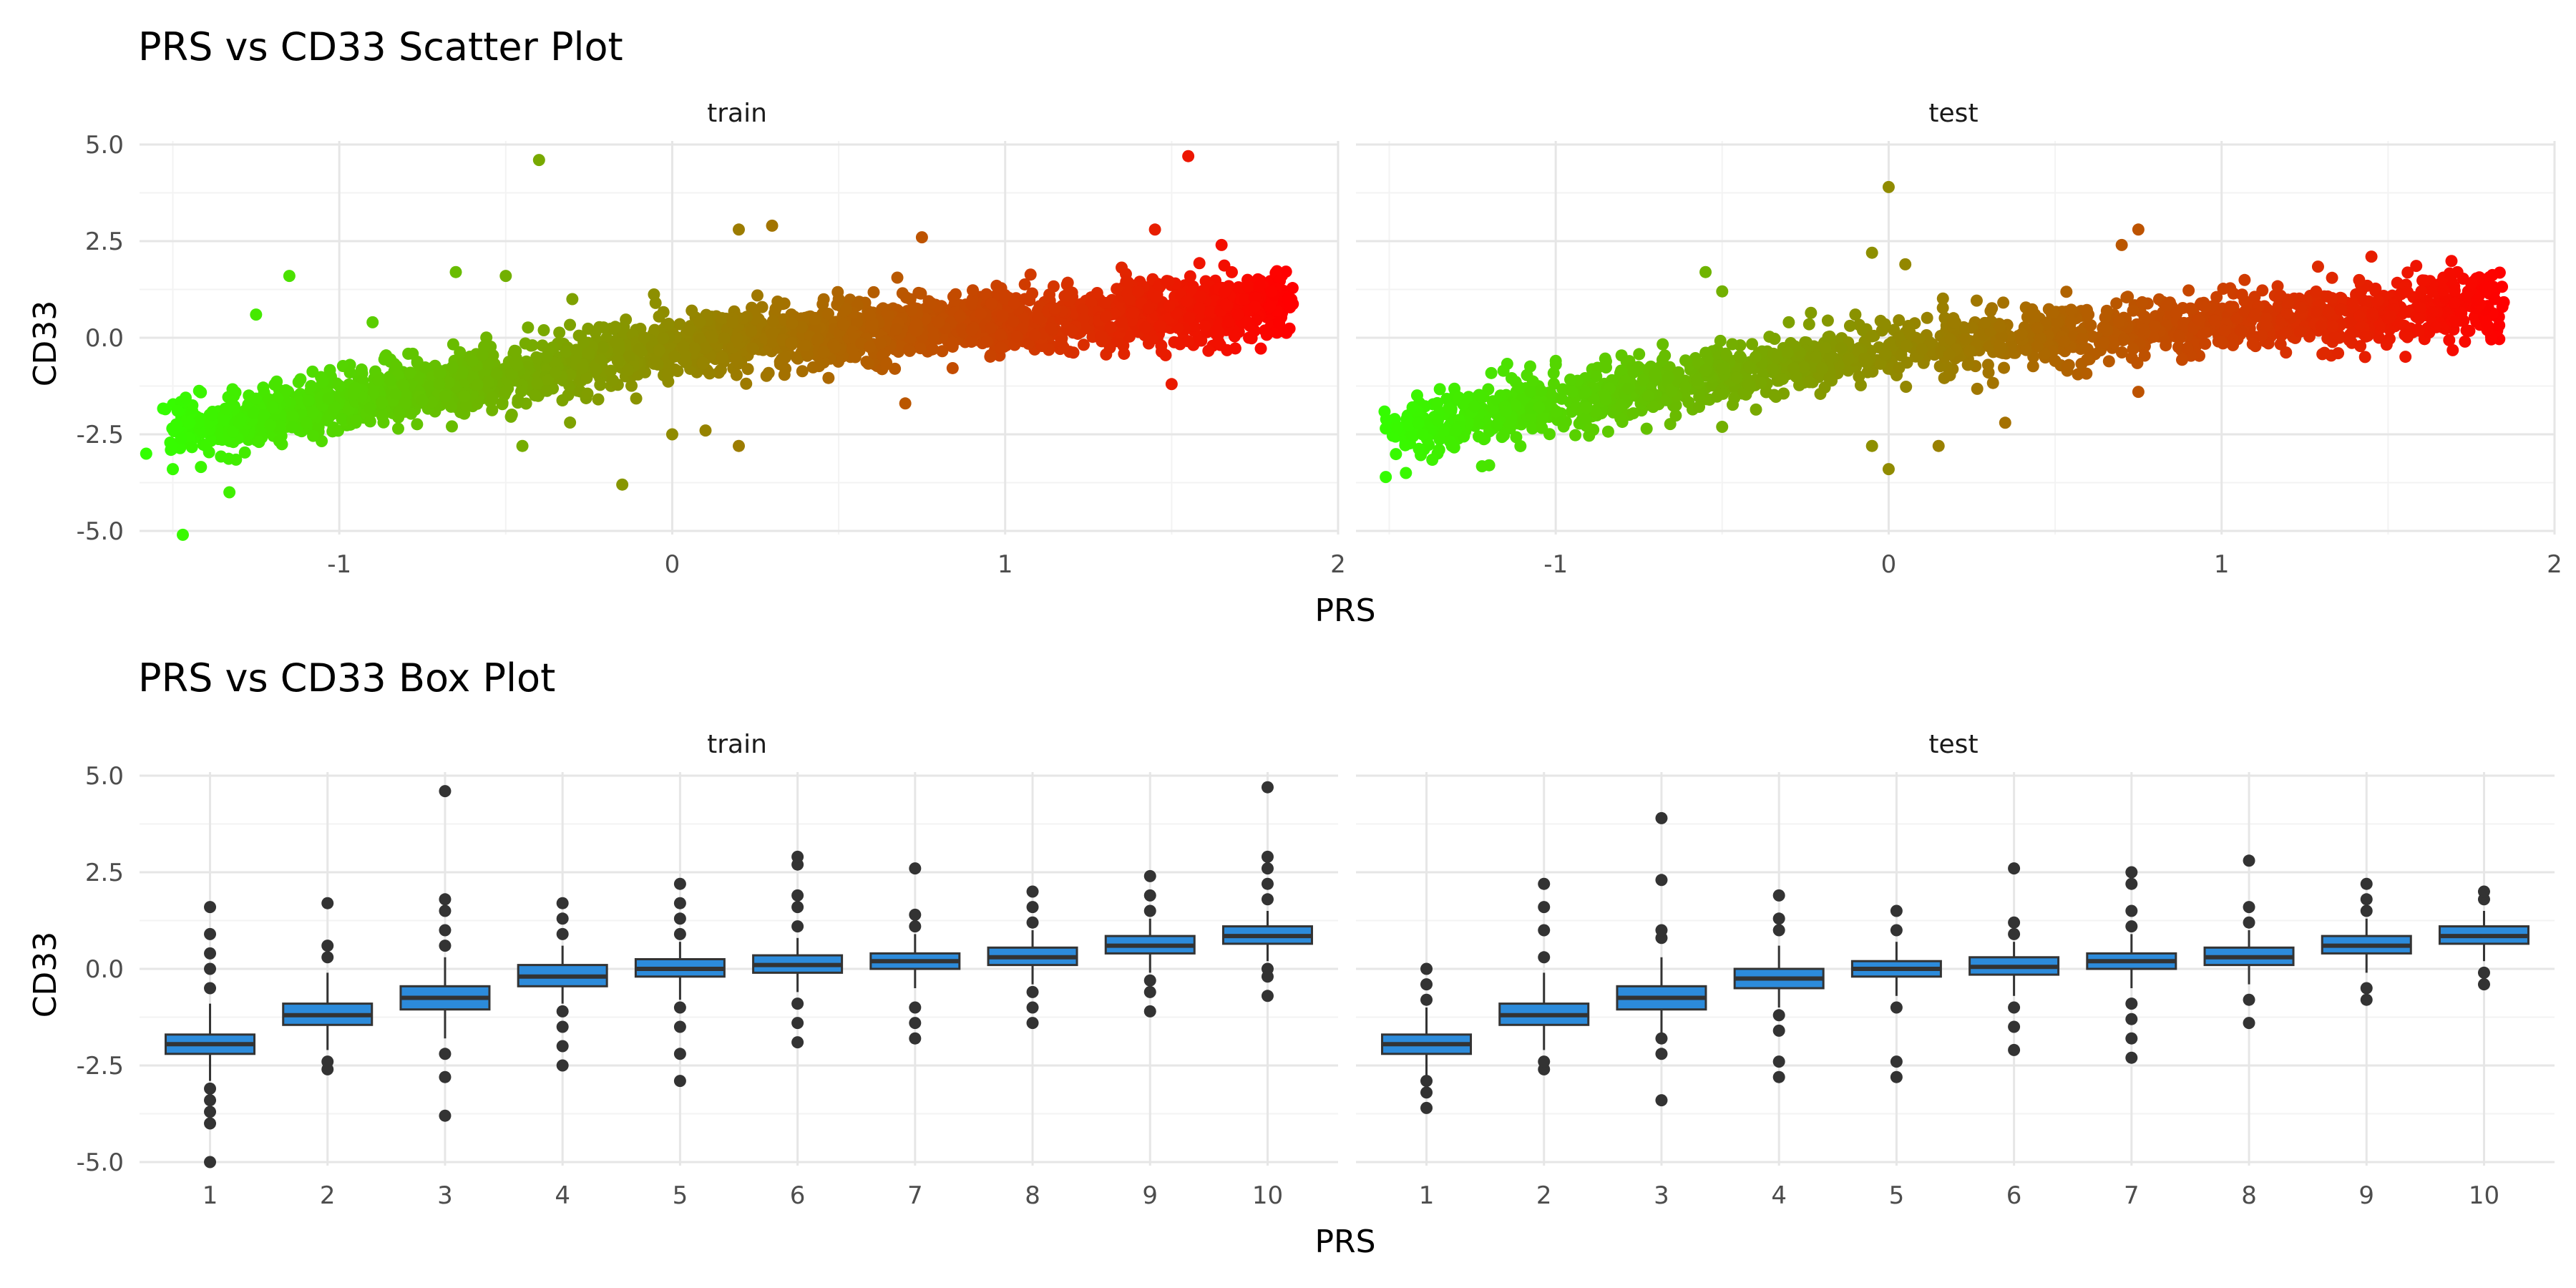 The height and width of the screenshot is (1288, 2576). Describe the element at coordinates (2222, 564) in the screenshot. I see `x-tick-label: 1` at that location.